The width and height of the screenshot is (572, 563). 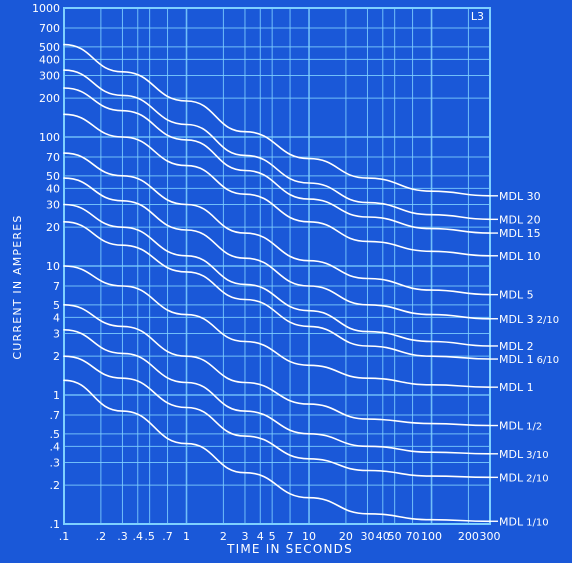 What do you see at coordinates (55, 524) in the screenshot?
I see `y-tick-label: .1` at bounding box center [55, 524].